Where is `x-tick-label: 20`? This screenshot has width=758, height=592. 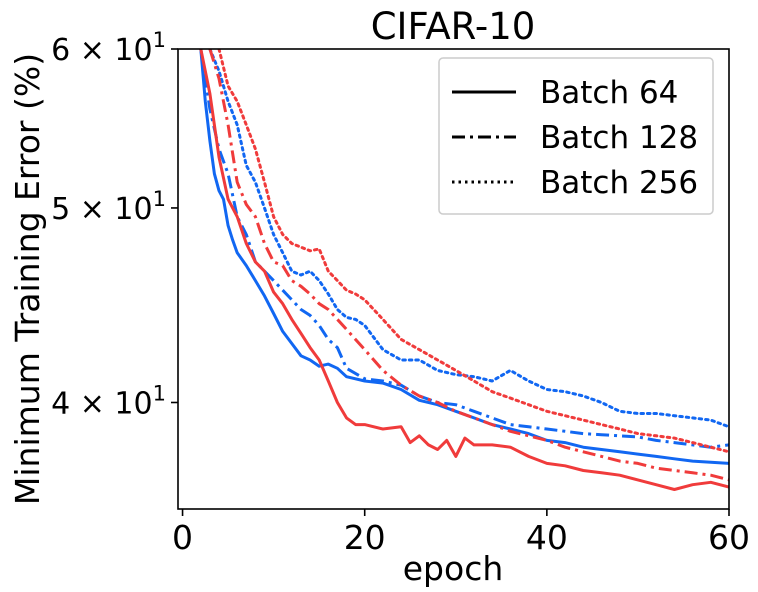 x-tick-label: 20 is located at coordinates (365, 537).